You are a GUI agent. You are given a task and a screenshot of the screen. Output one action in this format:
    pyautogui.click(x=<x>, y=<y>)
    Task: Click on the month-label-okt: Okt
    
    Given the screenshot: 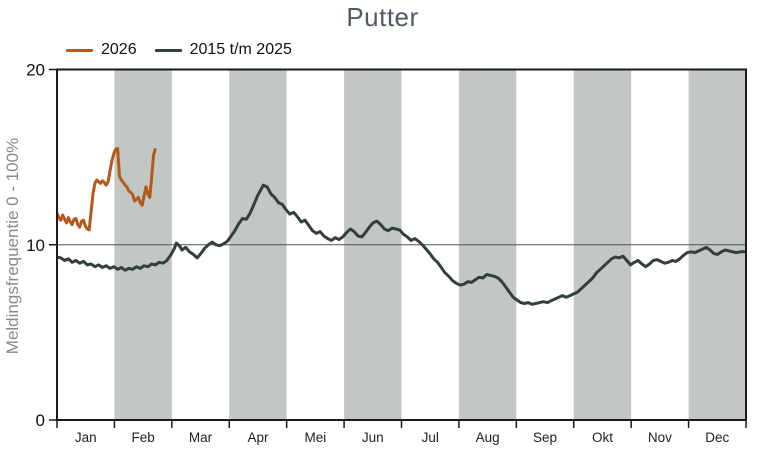 What is the action you would take?
    pyautogui.click(x=602, y=437)
    